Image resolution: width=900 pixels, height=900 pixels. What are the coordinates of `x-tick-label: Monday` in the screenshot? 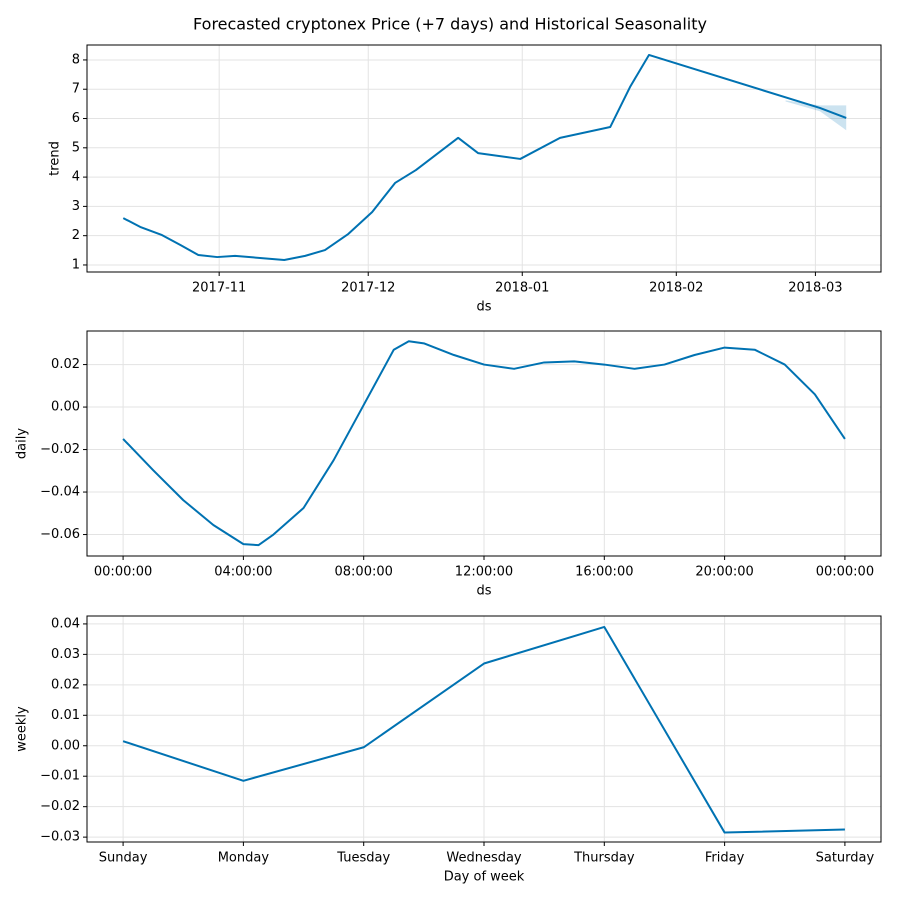 It's located at (244, 858).